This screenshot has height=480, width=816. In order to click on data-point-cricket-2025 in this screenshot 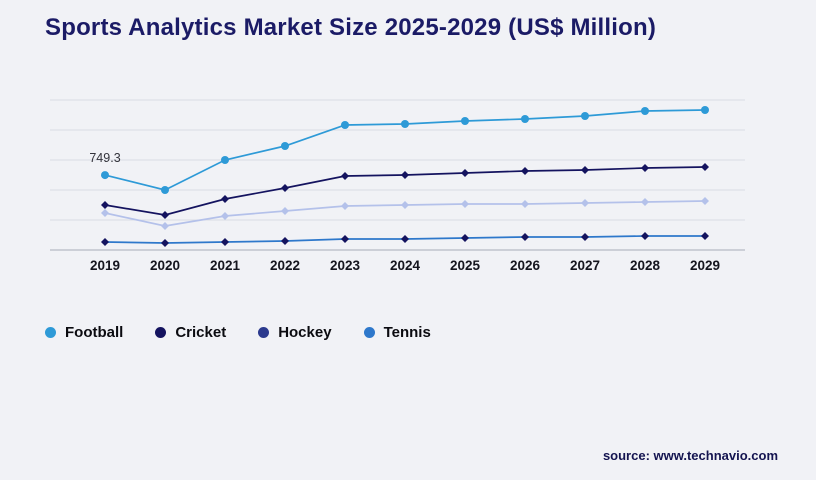, I will do `click(465, 173)`.